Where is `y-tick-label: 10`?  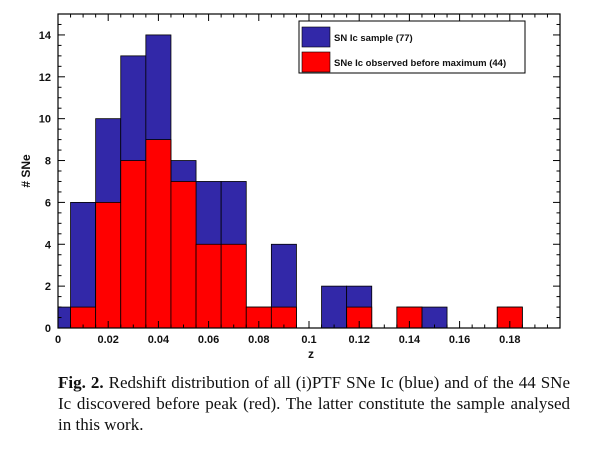 y-tick-label: 10 is located at coordinates (45, 120).